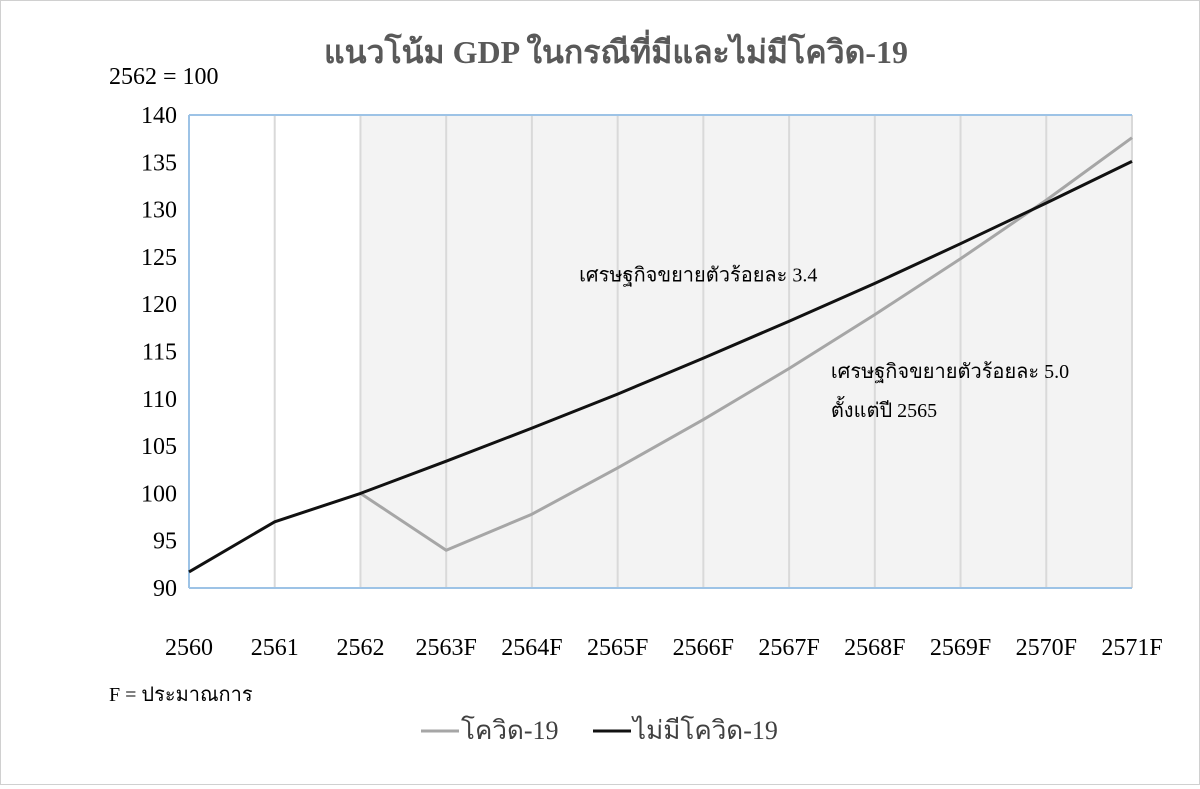 This screenshot has width=1200, height=789. What do you see at coordinates (616, 49) in the screenshot?
I see `chart-title: แนวโน้ม GDP ในกรณีที่มีและไม่มีโควิด-19` at bounding box center [616, 49].